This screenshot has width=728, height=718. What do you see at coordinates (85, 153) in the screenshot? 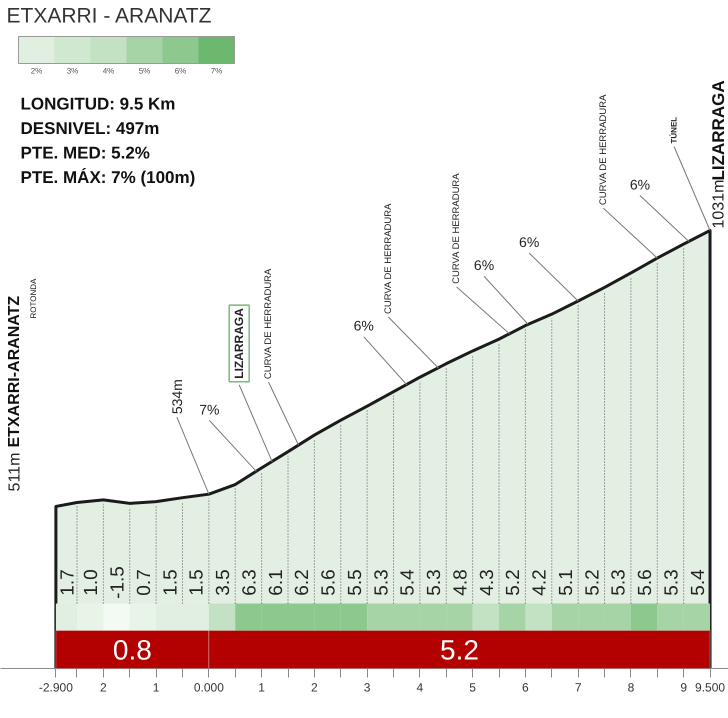
I see `text: PTE. MED: 5.2%` at bounding box center [85, 153].